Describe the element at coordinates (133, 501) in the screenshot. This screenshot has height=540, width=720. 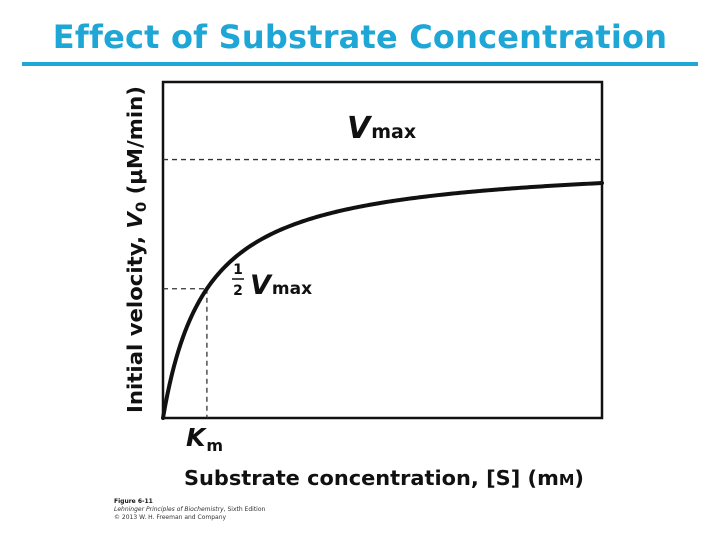
I see `credit-figure-number: Figure 6-11` at that location.